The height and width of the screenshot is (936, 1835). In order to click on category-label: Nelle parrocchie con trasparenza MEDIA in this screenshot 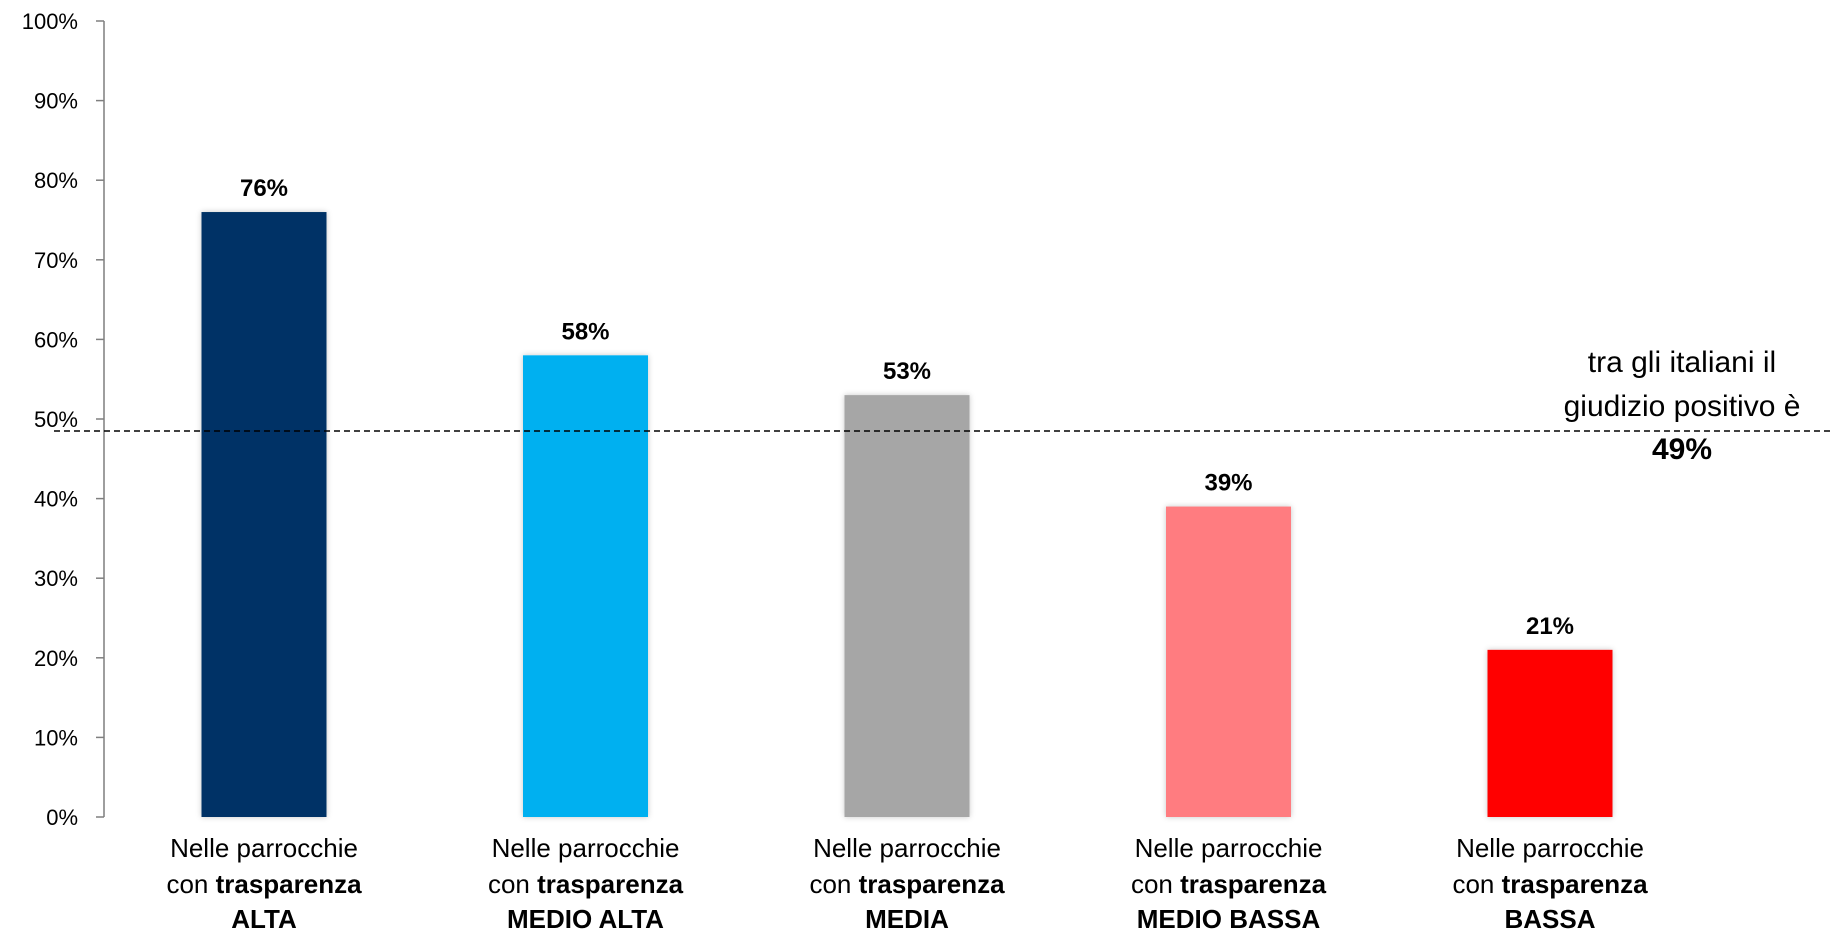, I will do `click(907, 883)`.